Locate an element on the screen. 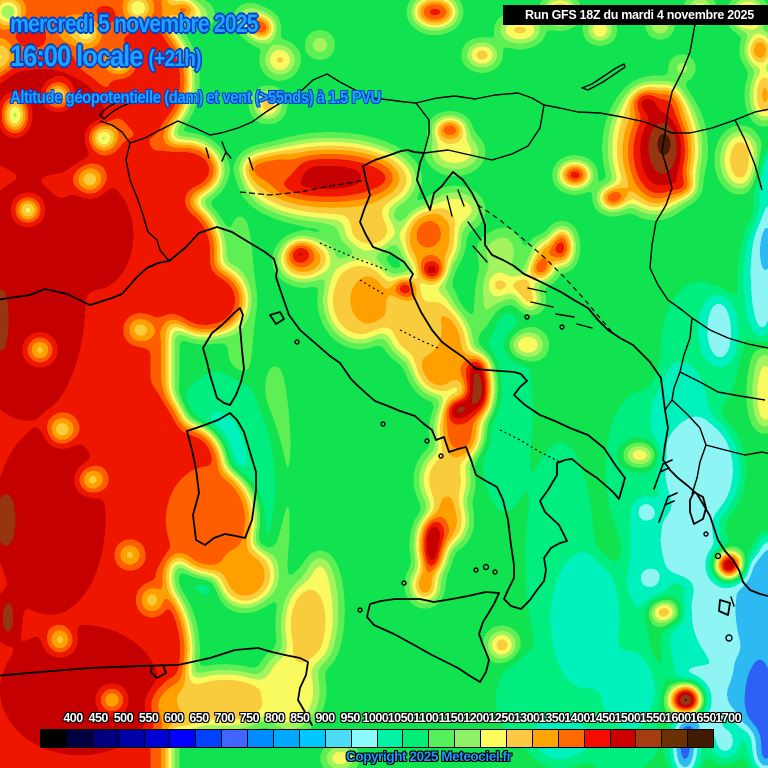  scale-tick-label: 1200 is located at coordinates (476, 718).